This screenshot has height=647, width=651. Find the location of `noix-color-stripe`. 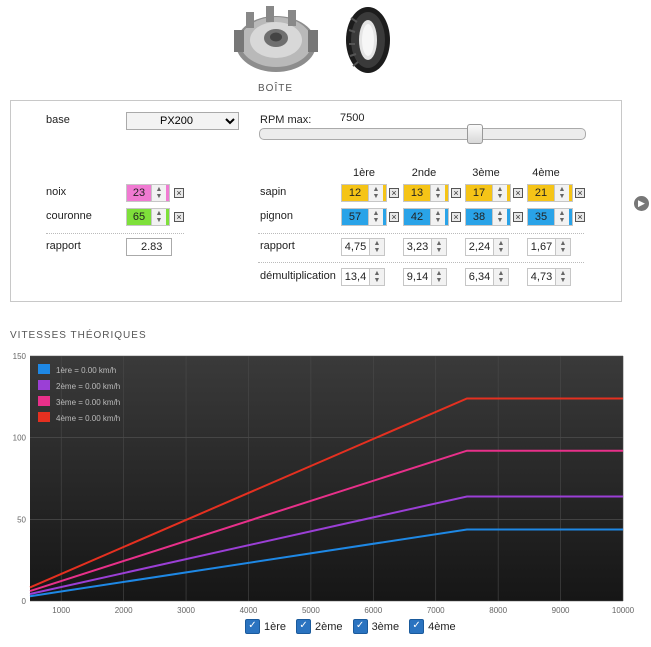

noix-color-stripe is located at coordinates (167, 193).